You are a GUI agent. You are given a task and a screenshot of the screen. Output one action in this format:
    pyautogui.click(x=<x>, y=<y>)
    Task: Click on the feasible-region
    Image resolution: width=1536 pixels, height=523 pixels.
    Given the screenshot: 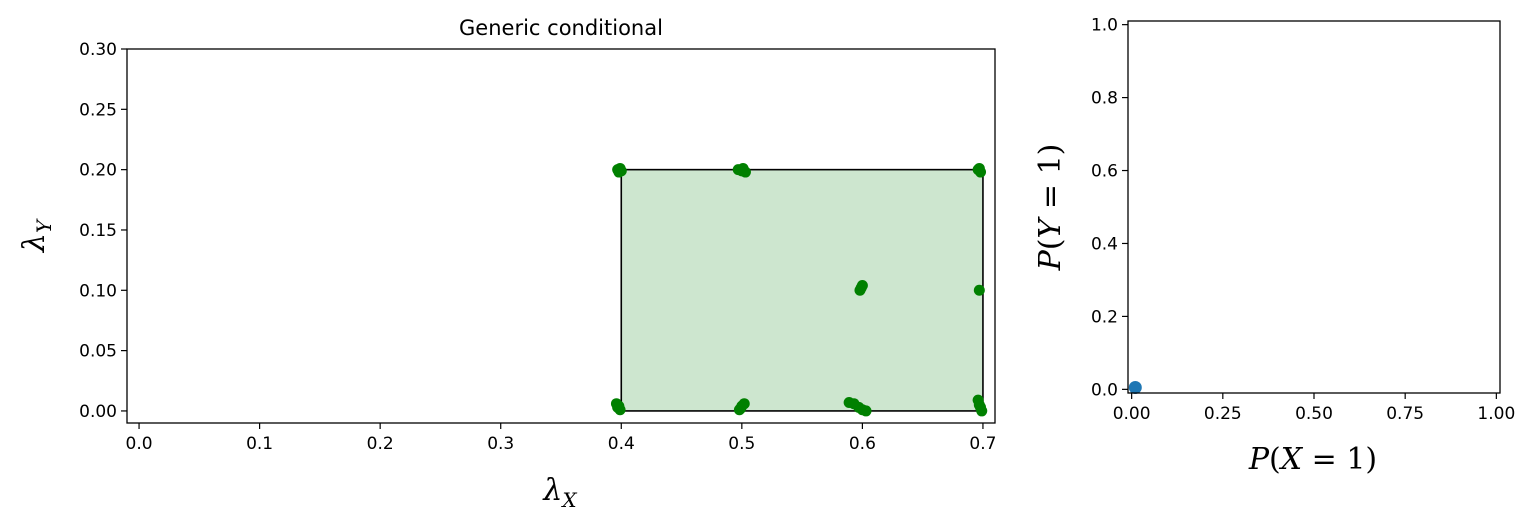 What is the action you would take?
    pyautogui.click(x=802, y=290)
    